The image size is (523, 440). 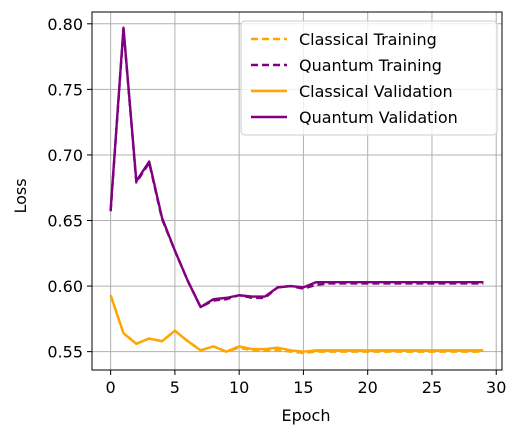 What do you see at coordinates (368, 39) in the screenshot?
I see `legend-label: Classical Training` at bounding box center [368, 39].